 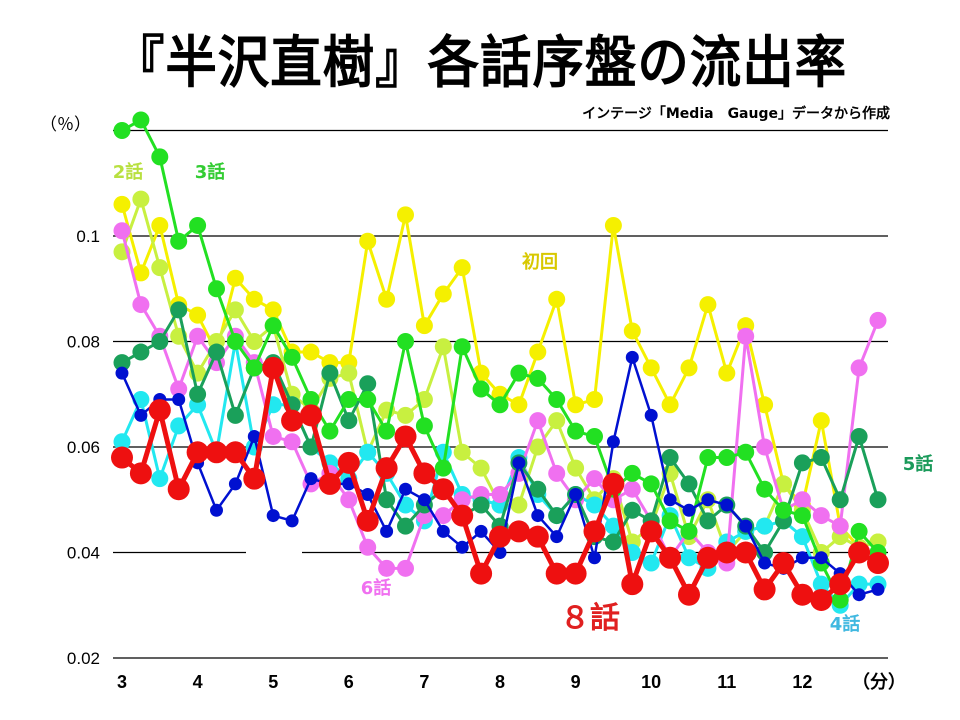 What do you see at coordinates (464, 682) in the screenshot?
I see `x-tick-labels: 3 4 5 6 7 8 9 10 11 12` at bounding box center [464, 682].